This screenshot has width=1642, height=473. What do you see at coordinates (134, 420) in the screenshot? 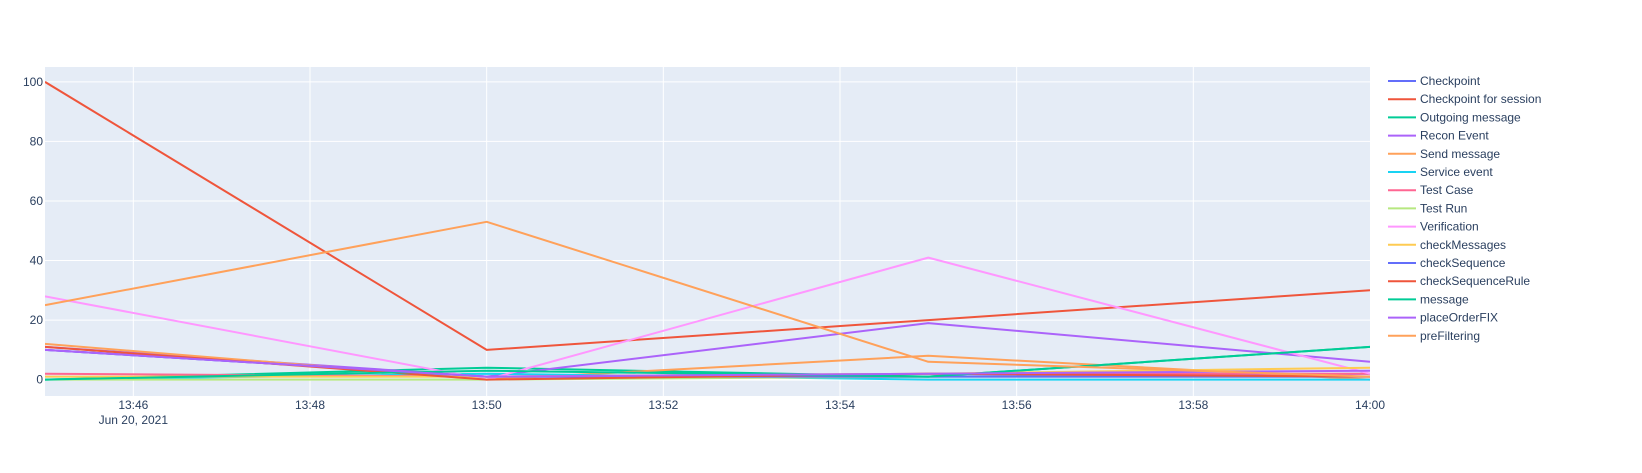
I see `x-tick-sublabel: Jun 20, 2021` at bounding box center [134, 420].